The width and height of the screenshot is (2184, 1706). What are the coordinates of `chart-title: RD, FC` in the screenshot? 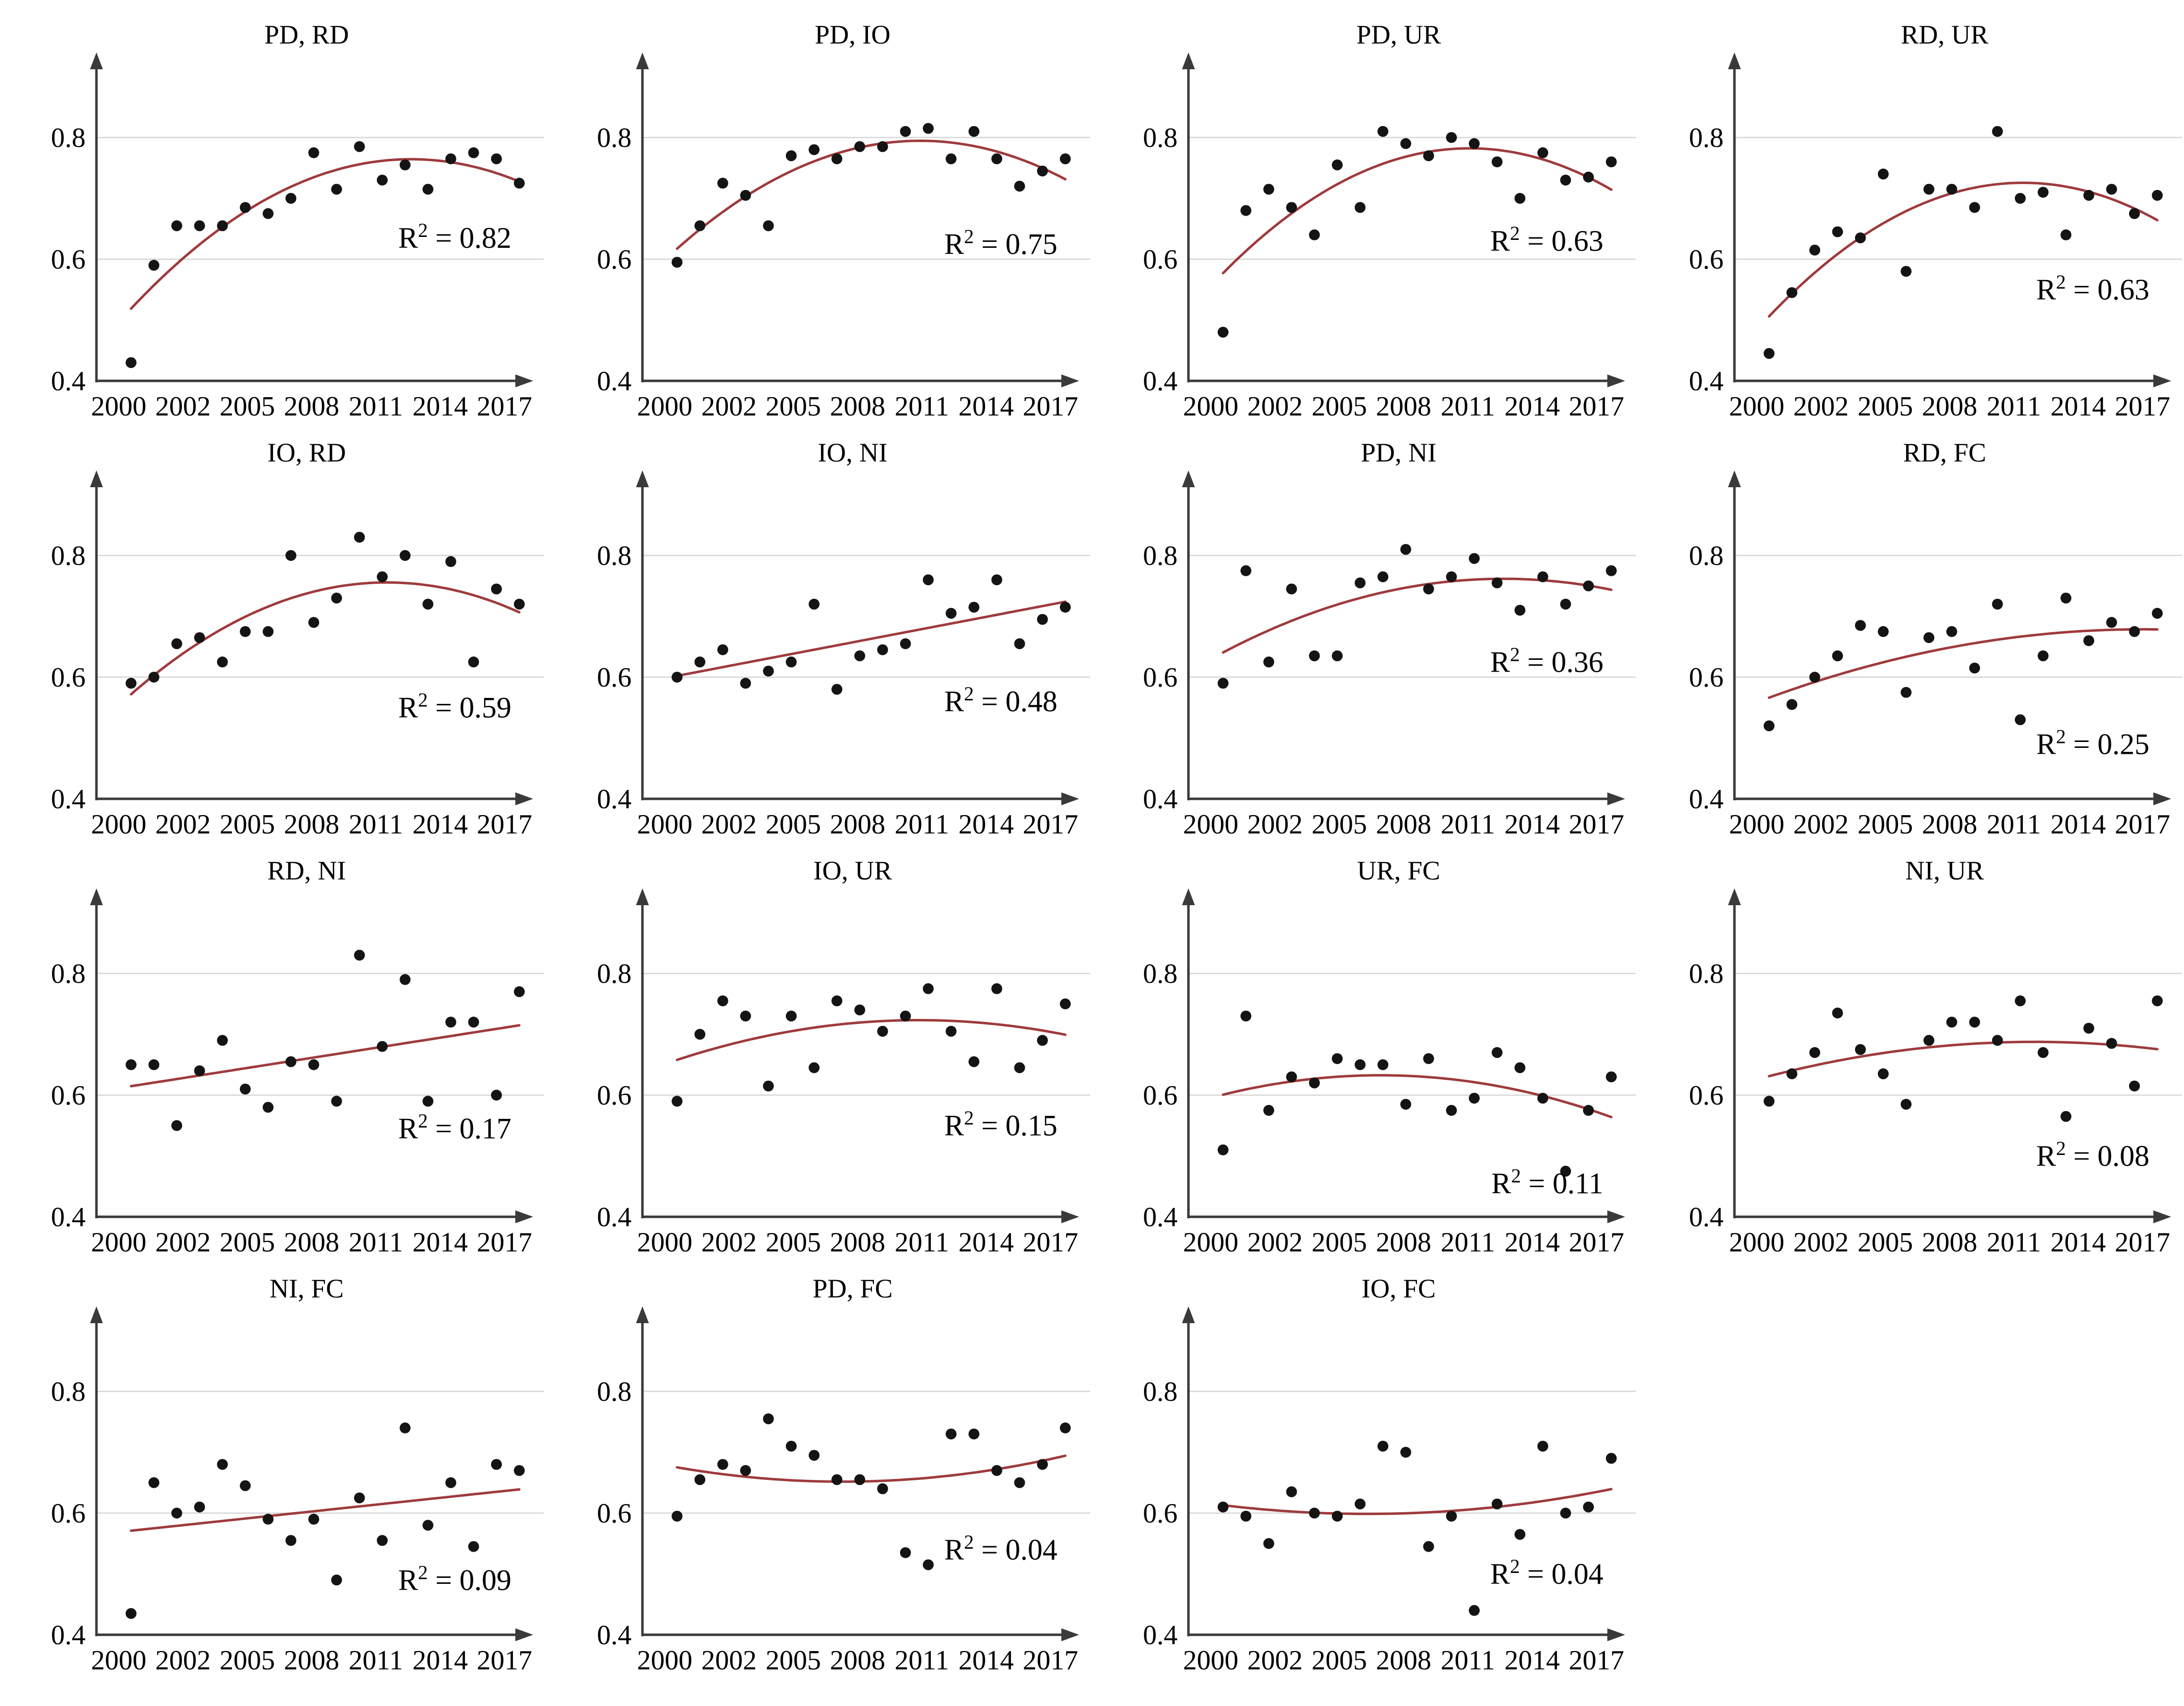 It's located at (1944, 452).